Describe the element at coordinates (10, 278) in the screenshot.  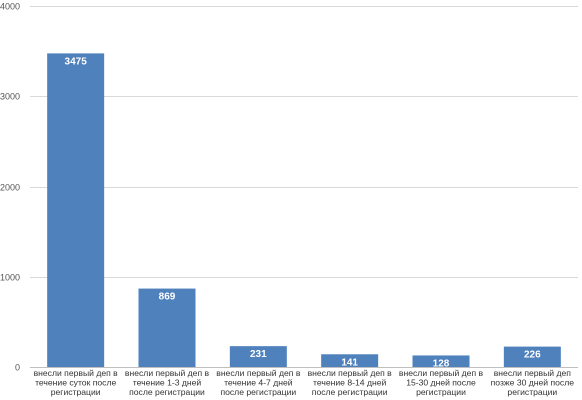
I see `y-tick-label: 1000` at that location.